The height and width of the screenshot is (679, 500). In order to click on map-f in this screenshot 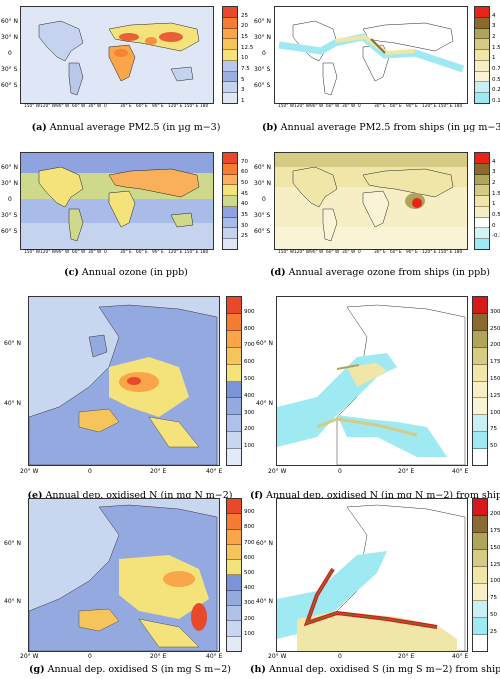, I will do `click(372, 381)`.